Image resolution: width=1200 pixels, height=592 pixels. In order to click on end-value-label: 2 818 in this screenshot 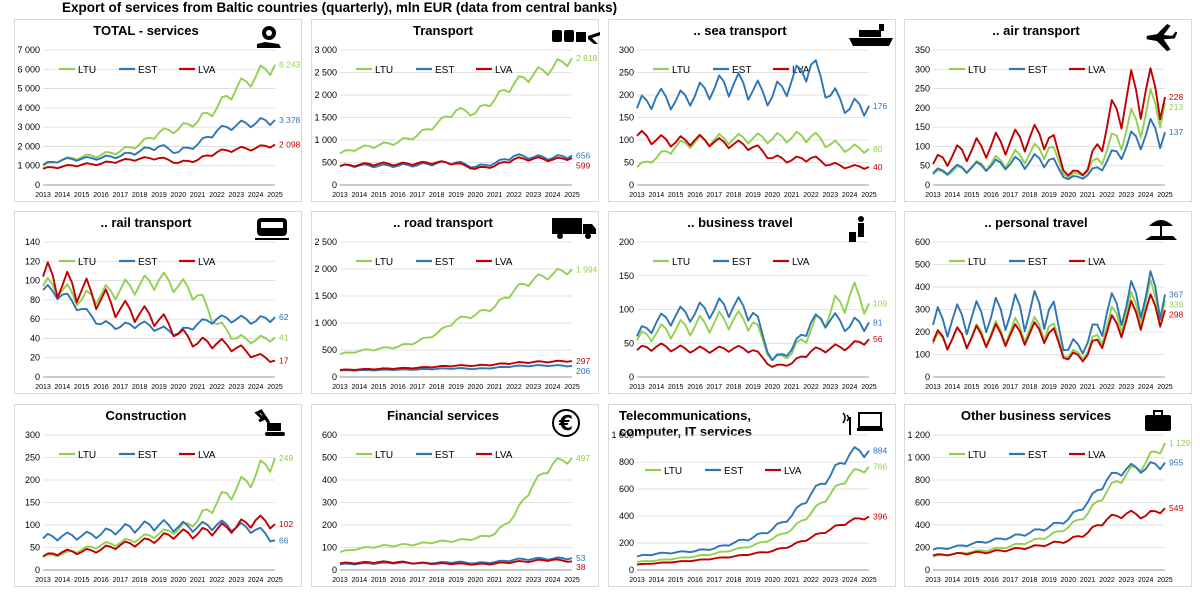, I will do `click(587, 58)`.